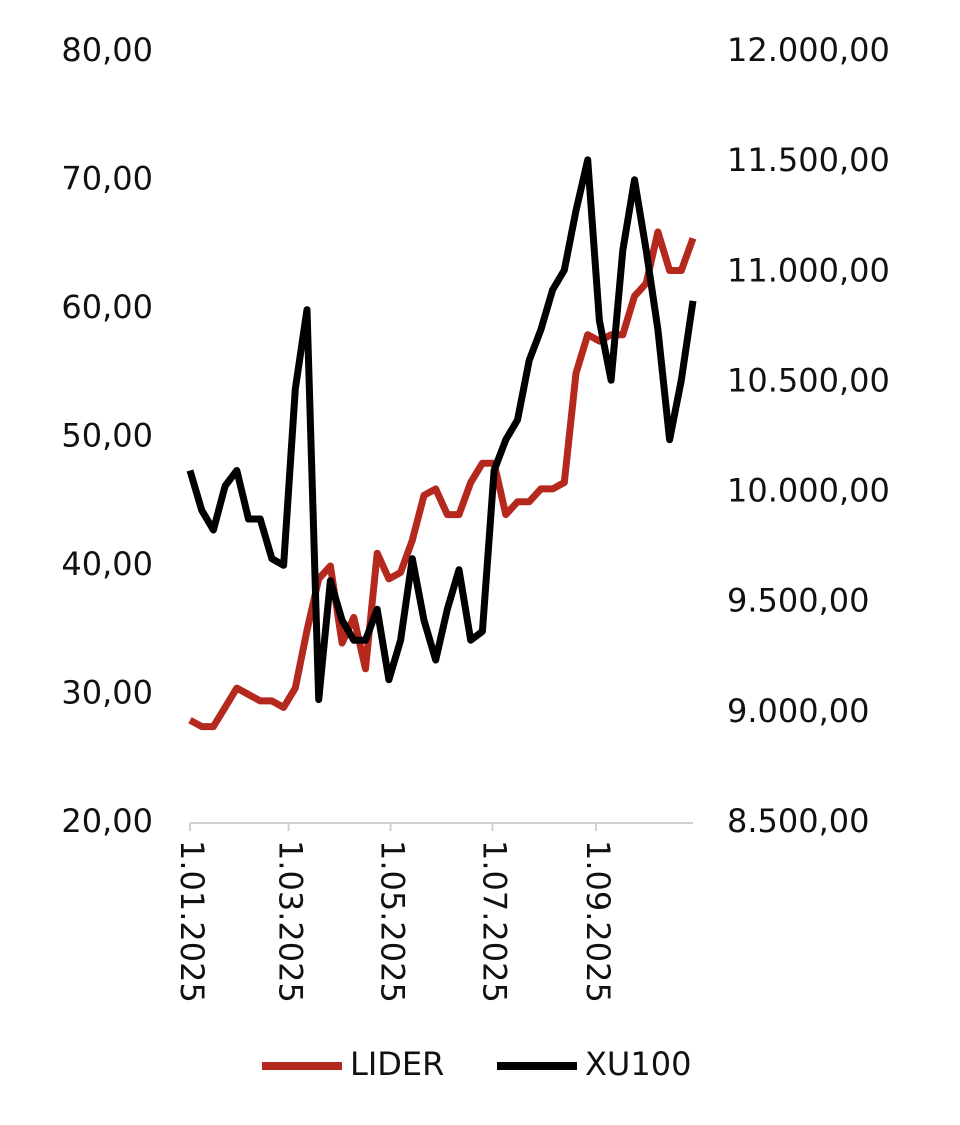 The height and width of the screenshot is (1125, 960). Describe the element at coordinates (798, 711) in the screenshot. I see `y2-tick-label: 9.000,00` at that location.